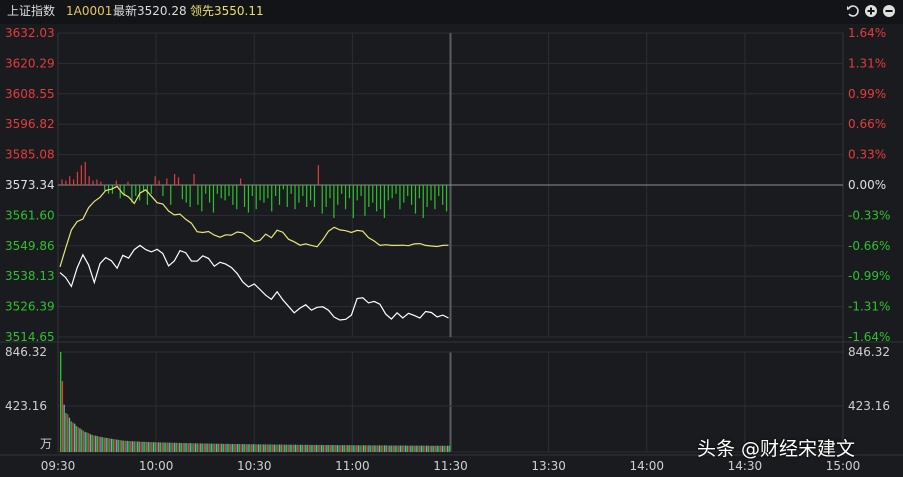 The height and width of the screenshot is (477, 903). I want to click on index-code: 1A0001, so click(89, 11).